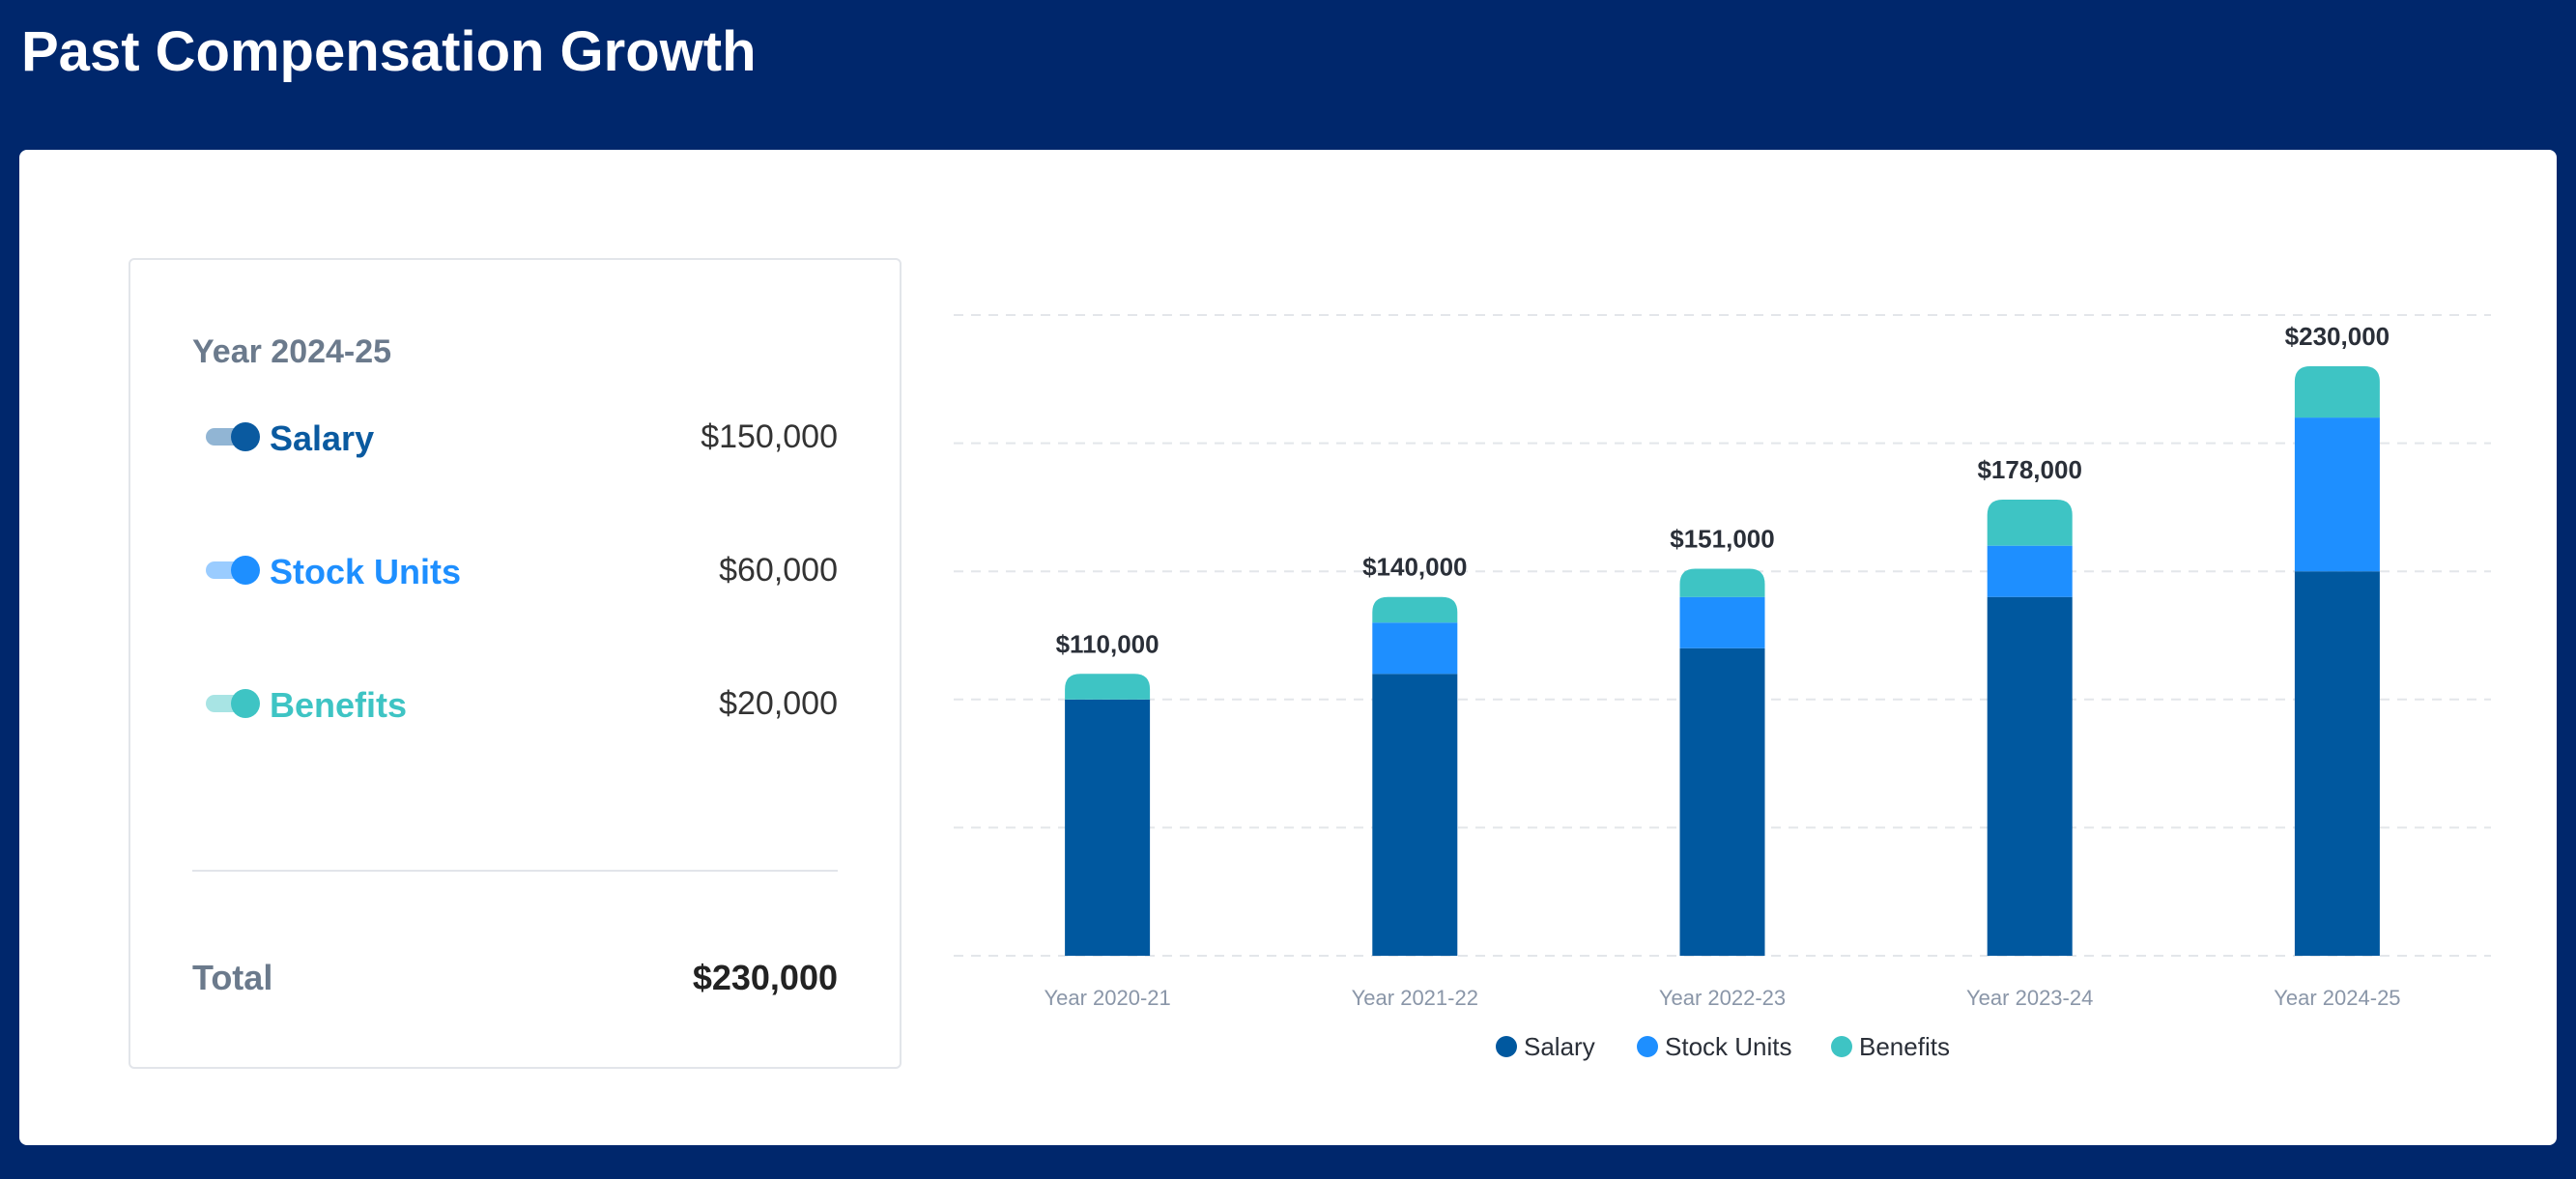 This screenshot has height=1179, width=2576. What do you see at coordinates (1905, 1046) in the screenshot?
I see `legend-label: Benefits` at bounding box center [1905, 1046].